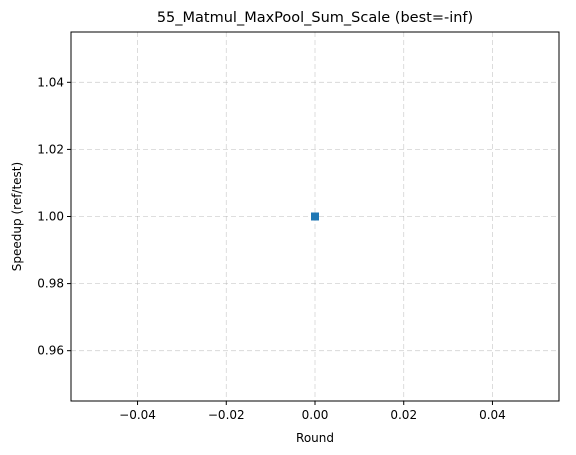 This screenshot has width=576, height=455. I want to click on x-axis-ticks: −0.04 −0.02 0.00 0.02 0.04, so click(312, 411).